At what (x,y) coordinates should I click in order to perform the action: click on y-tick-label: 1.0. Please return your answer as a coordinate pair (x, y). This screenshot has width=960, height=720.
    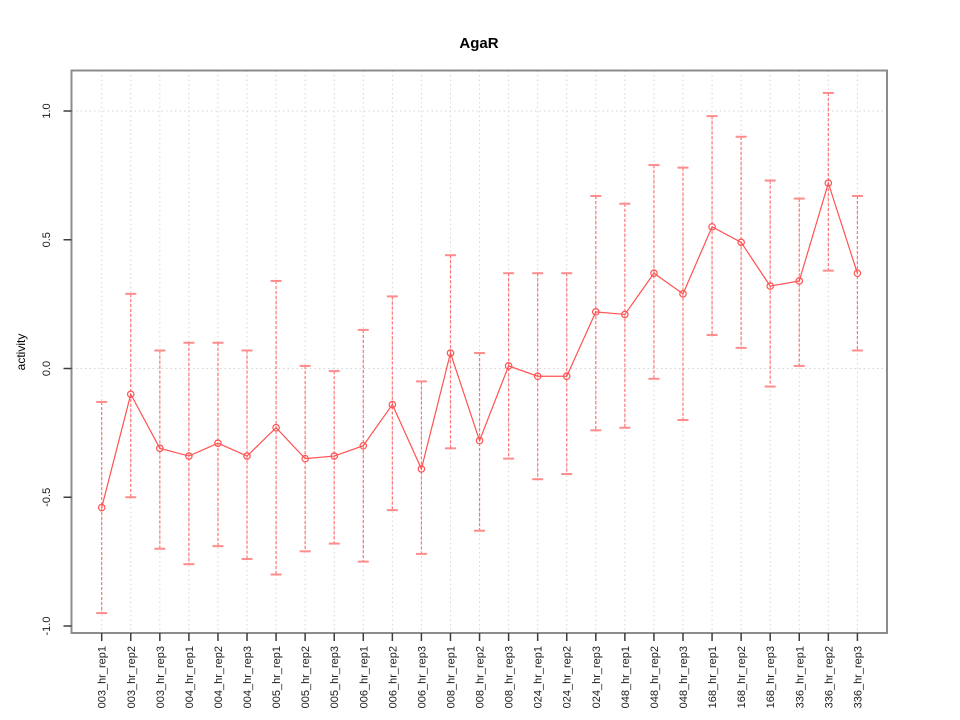
    Looking at the image, I should click on (47, 110).